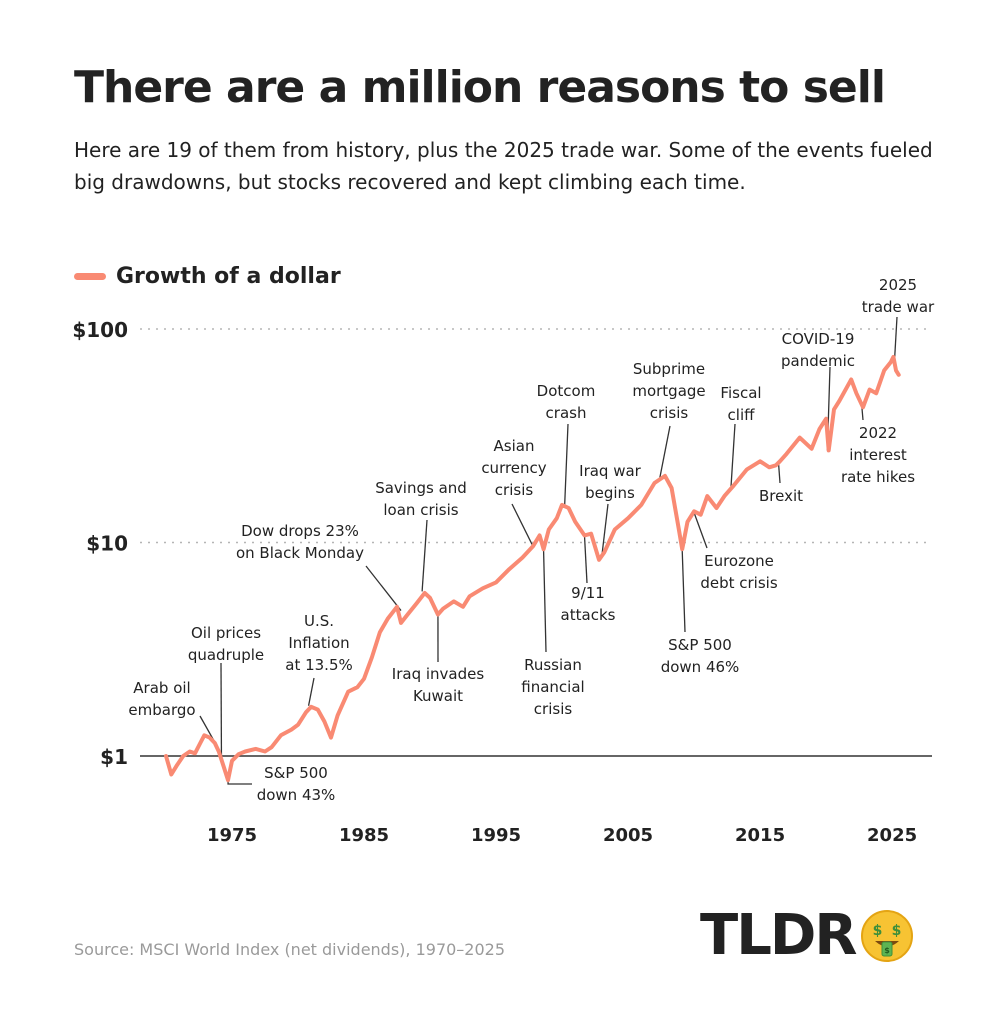 Image resolution: width=997 pixels, height=1024 pixels. Describe the element at coordinates (610, 482) in the screenshot. I see `annotation-iraq-war: Iraq war begins` at that location.